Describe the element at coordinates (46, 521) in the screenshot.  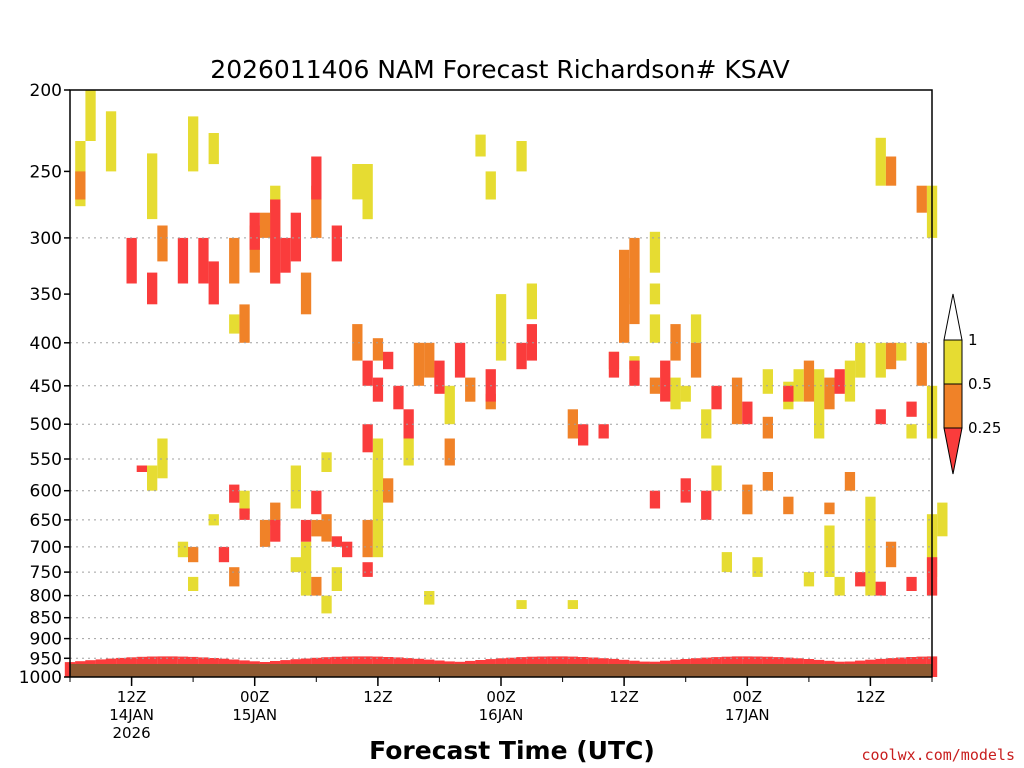
I see `y-tick-label: 650` at that location.